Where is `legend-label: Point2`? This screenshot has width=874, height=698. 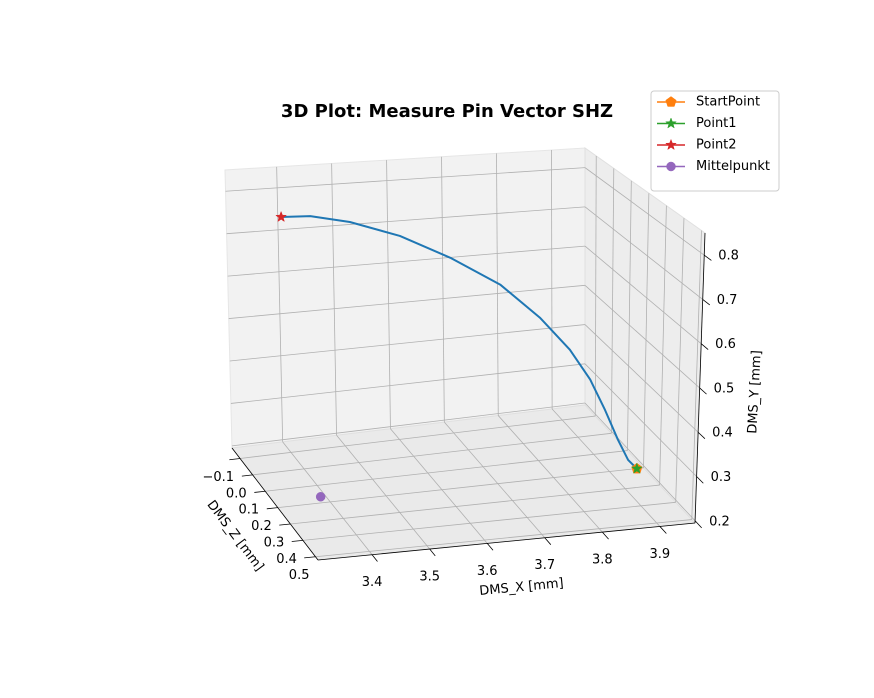
legend-label: Point2 is located at coordinates (716, 145).